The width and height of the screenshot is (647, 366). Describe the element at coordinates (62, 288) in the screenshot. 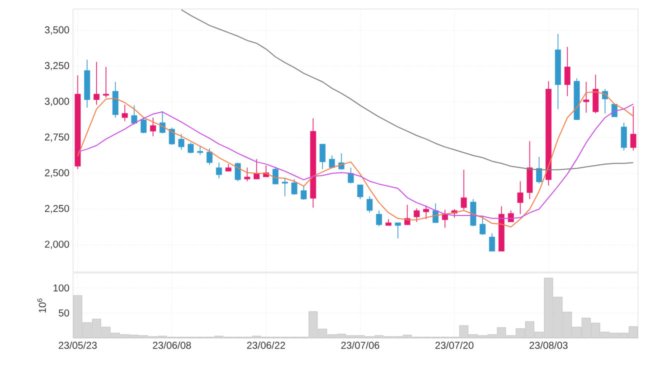

I see `y-tick-label: 100` at that location.